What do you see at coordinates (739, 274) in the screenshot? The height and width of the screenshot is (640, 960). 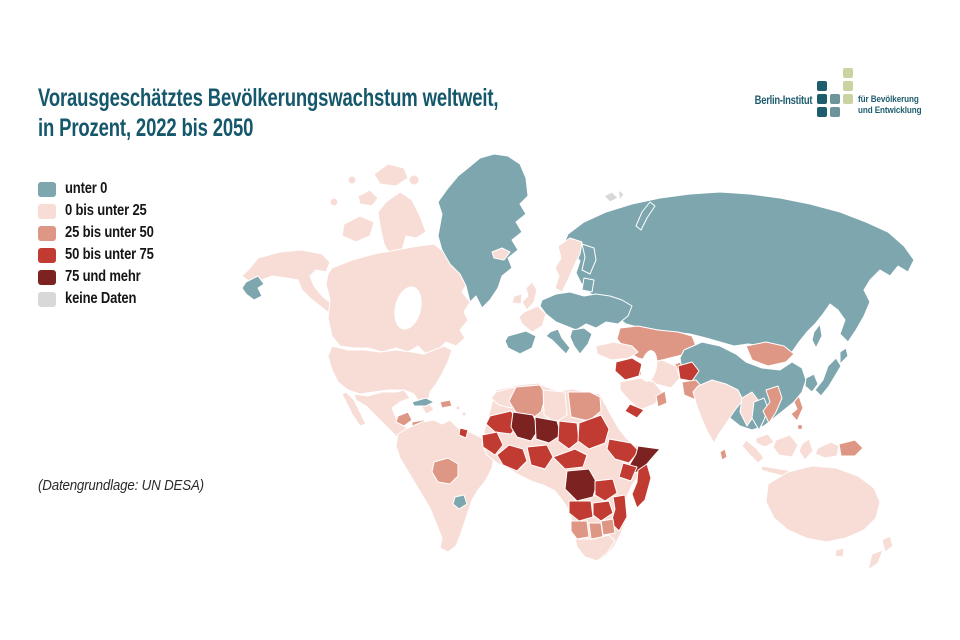 I see `region-russia` at bounding box center [739, 274].